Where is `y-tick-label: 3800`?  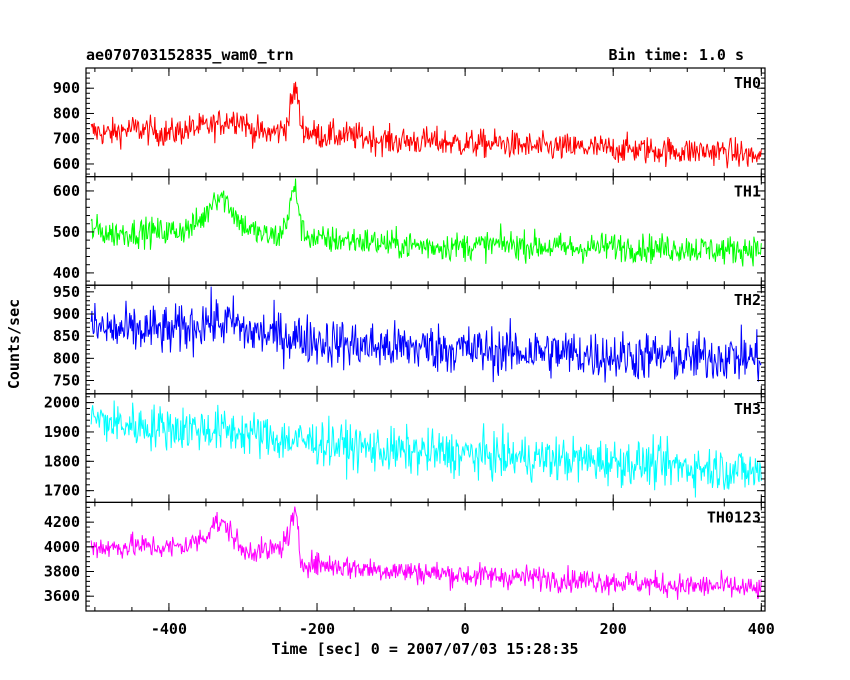 y-tick-label: 3800 is located at coordinates (62, 572).